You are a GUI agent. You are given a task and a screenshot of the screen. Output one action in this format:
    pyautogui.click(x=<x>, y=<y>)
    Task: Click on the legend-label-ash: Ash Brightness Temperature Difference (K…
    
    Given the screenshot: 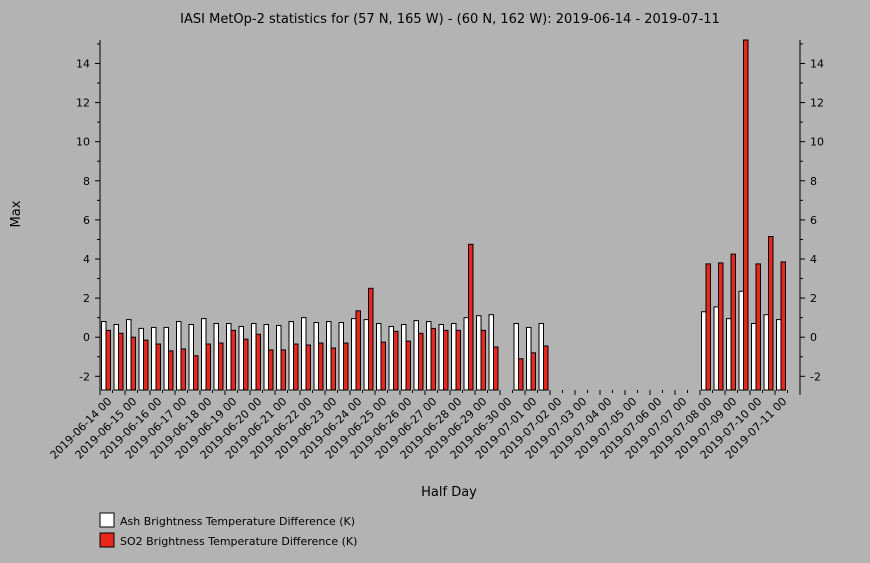 What is the action you would take?
    pyautogui.click(x=237, y=521)
    